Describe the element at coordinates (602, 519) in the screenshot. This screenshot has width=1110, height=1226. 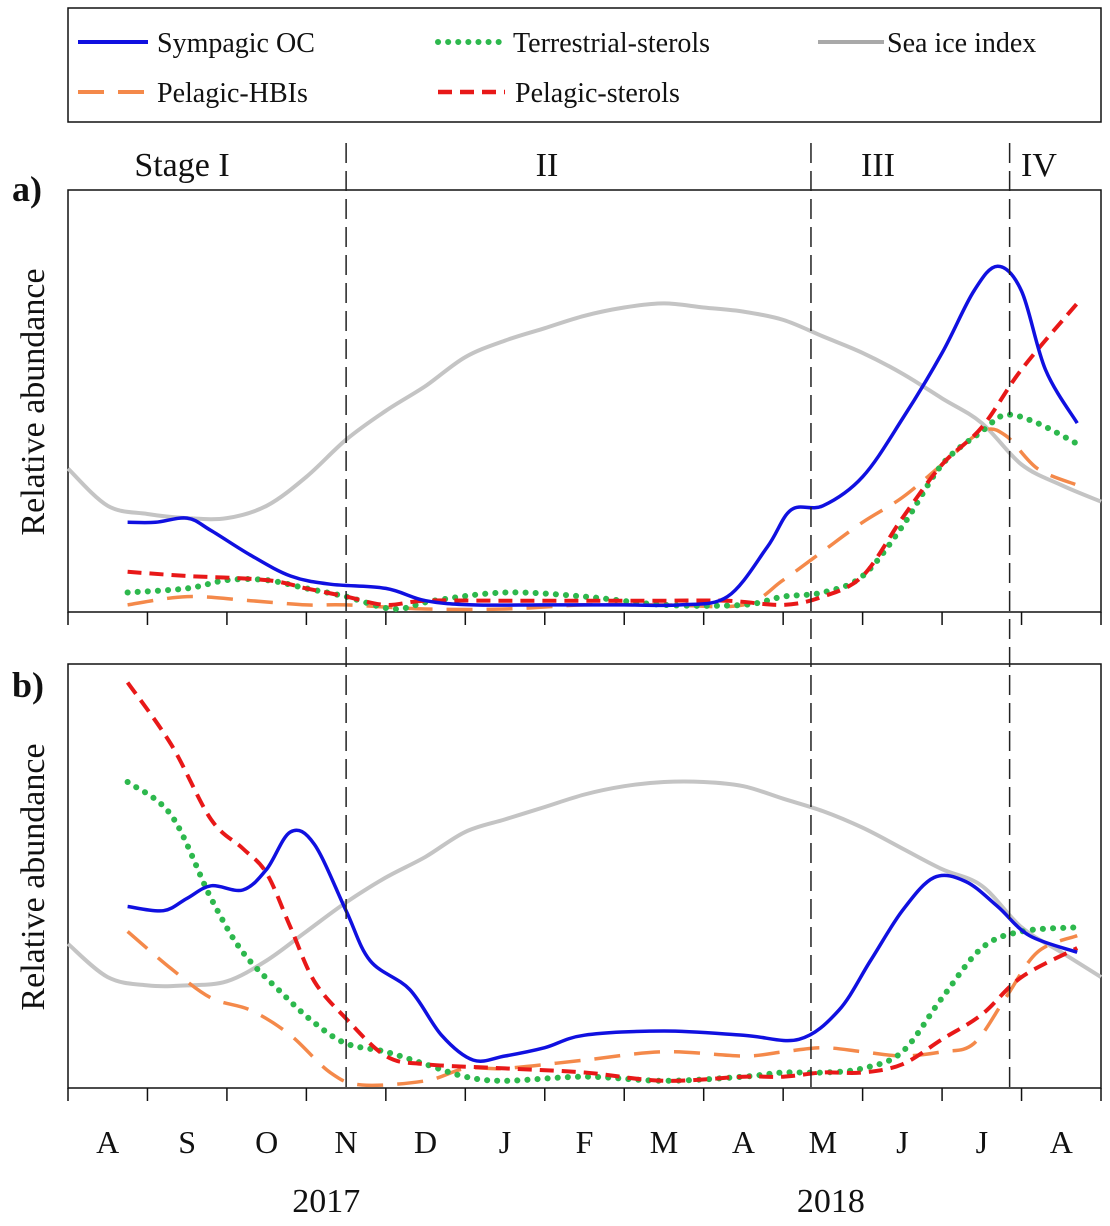
I see `series-pelagic-hbis-a` at that location.